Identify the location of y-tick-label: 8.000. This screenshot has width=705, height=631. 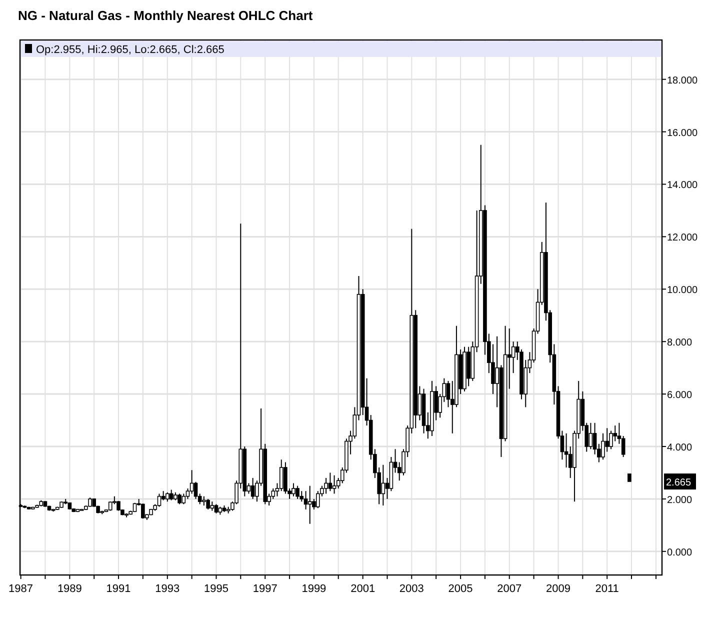
(679, 343).